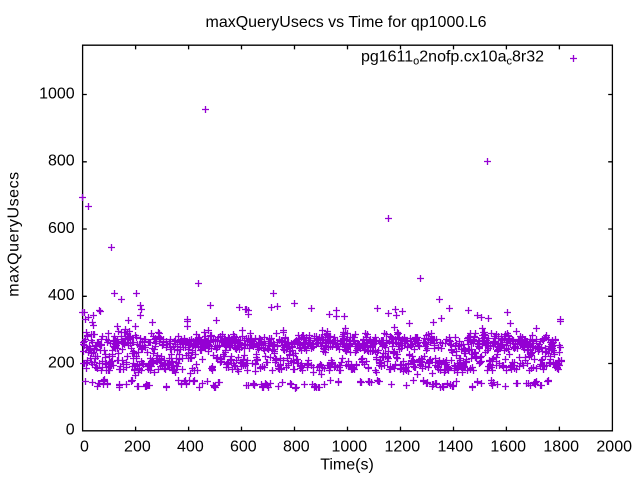 This screenshot has width=640, height=480. What do you see at coordinates (345, 22) in the screenshot?
I see `svg-text:maxQueryUsecs vs Time for qp10: maxQueryUsecs vs Time for qp1000.L6` at bounding box center [345, 22].